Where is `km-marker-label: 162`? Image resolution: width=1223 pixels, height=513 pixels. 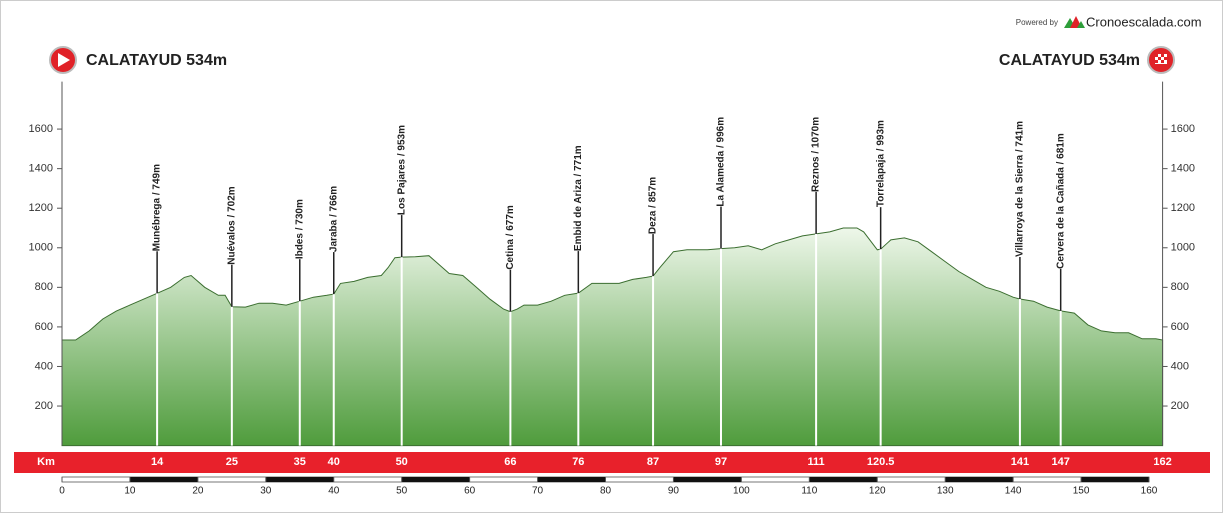 km-marker-label: 162 is located at coordinates (1162, 462).